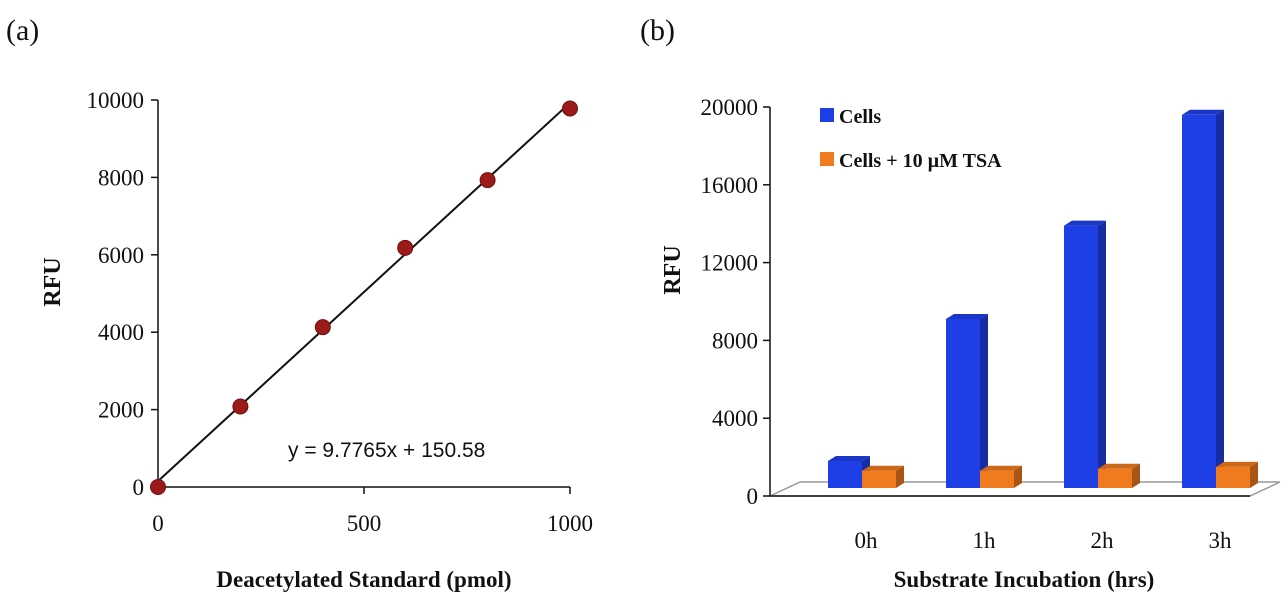 The height and width of the screenshot is (594, 1284). I want to click on bar-y-ticks: 0 4000 8000 12000 16000 20000, so click(735, 302).